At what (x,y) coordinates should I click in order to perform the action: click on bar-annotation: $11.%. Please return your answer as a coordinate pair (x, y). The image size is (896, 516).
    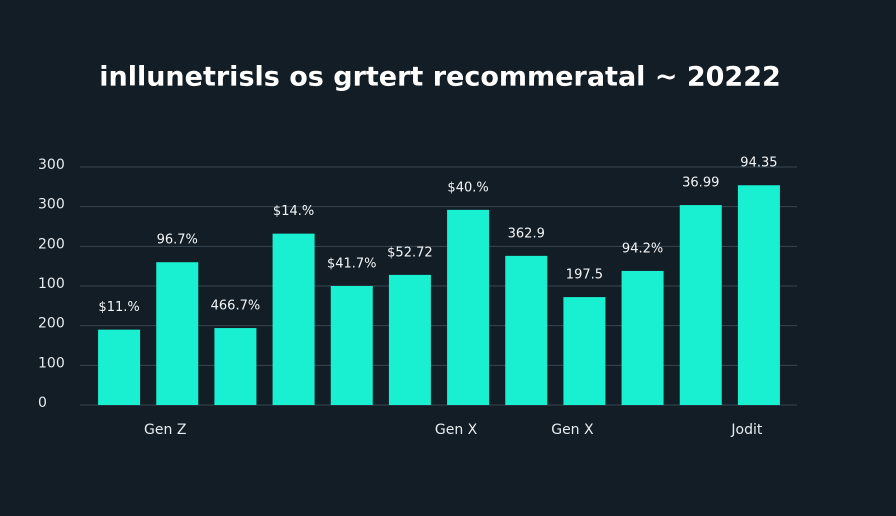
    Looking at the image, I should click on (118, 307).